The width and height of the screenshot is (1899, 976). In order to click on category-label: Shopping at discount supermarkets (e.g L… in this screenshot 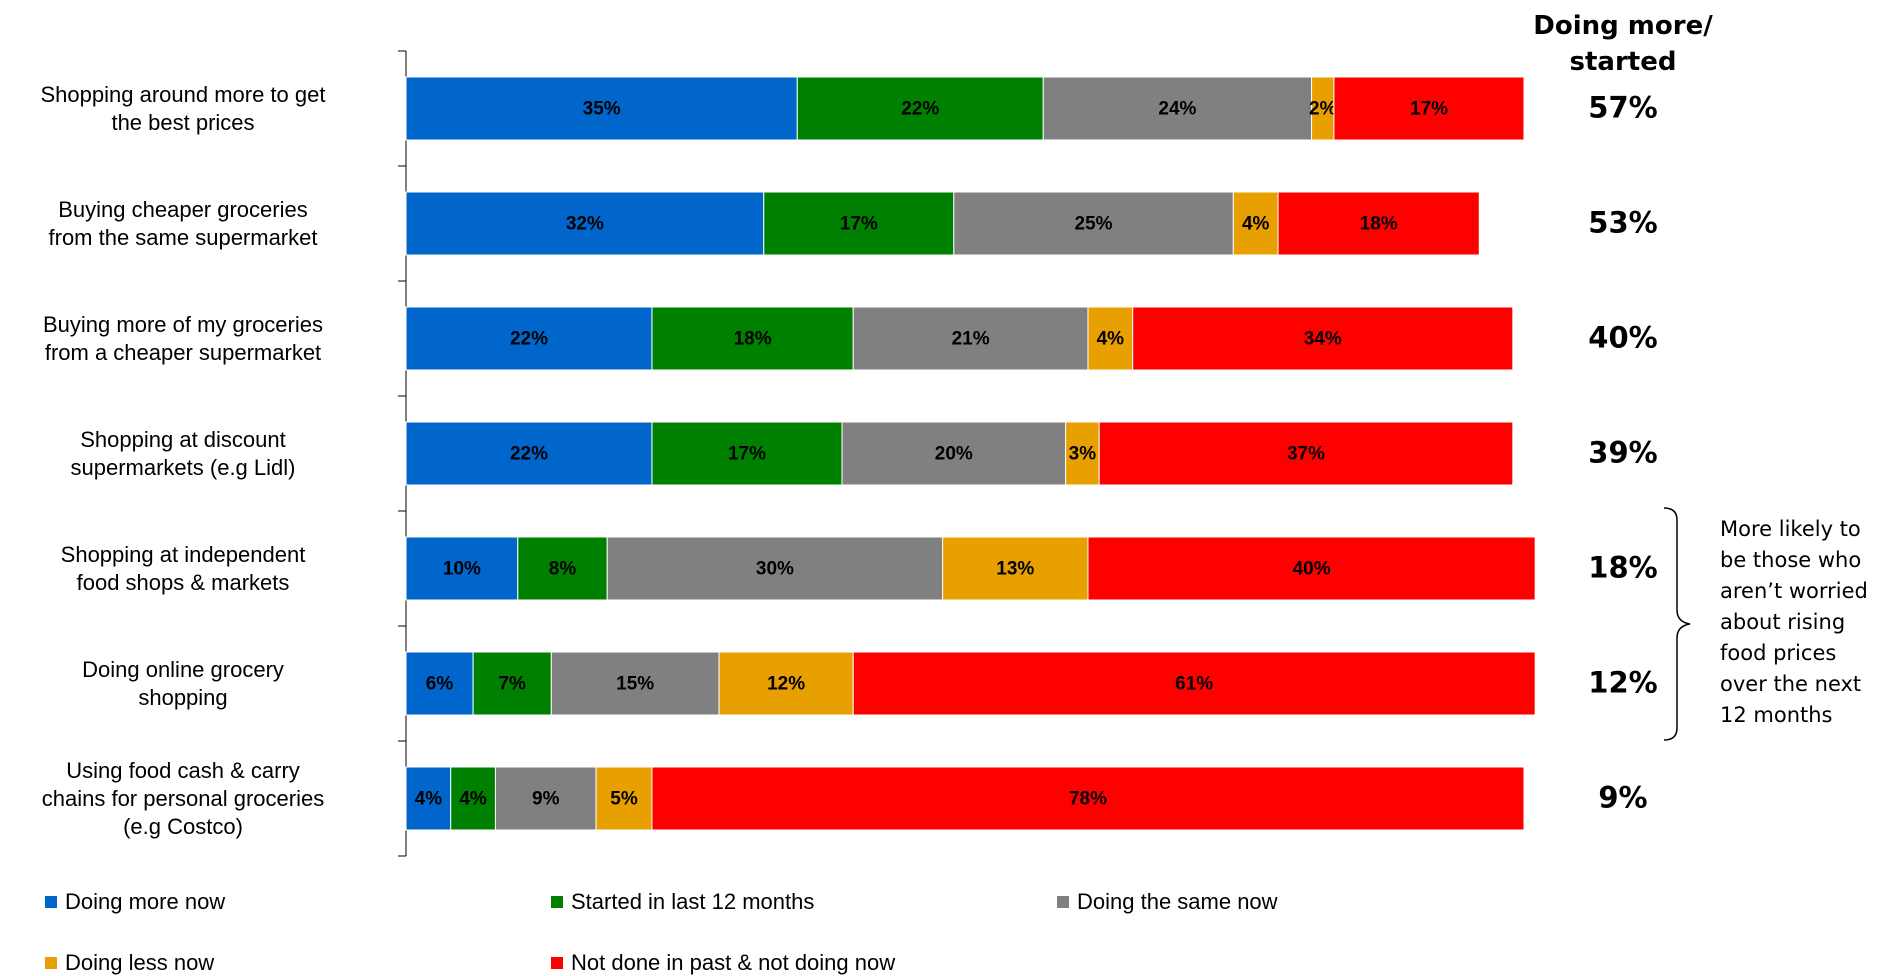, I will do `click(183, 453)`.